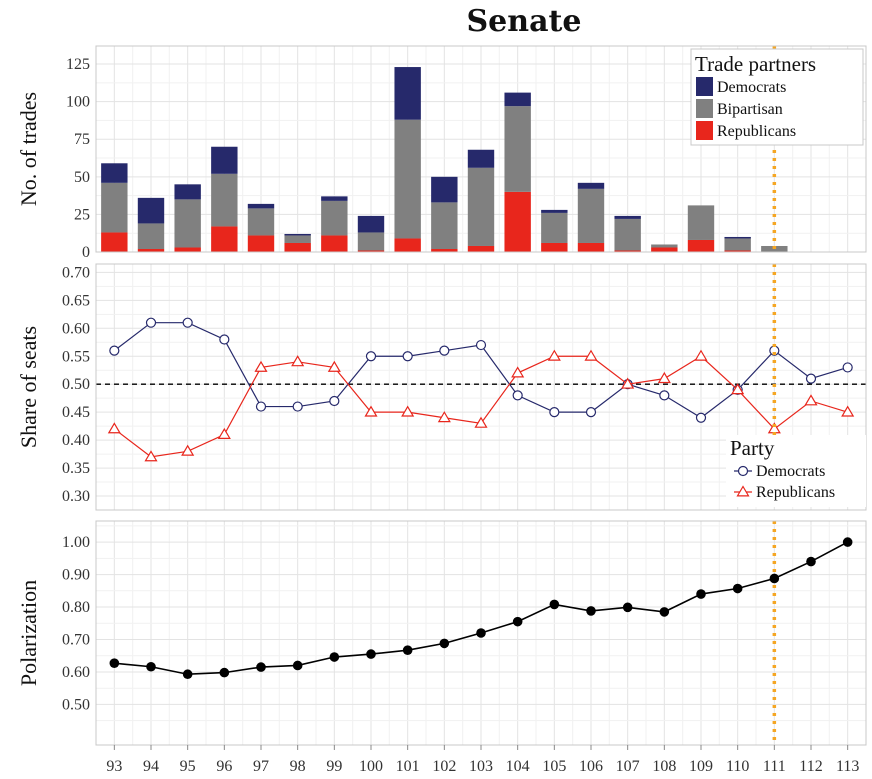 The width and height of the screenshot is (872, 779). What do you see at coordinates (82, 214) in the screenshot?
I see `y-tick-label: 25` at bounding box center [82, 214].